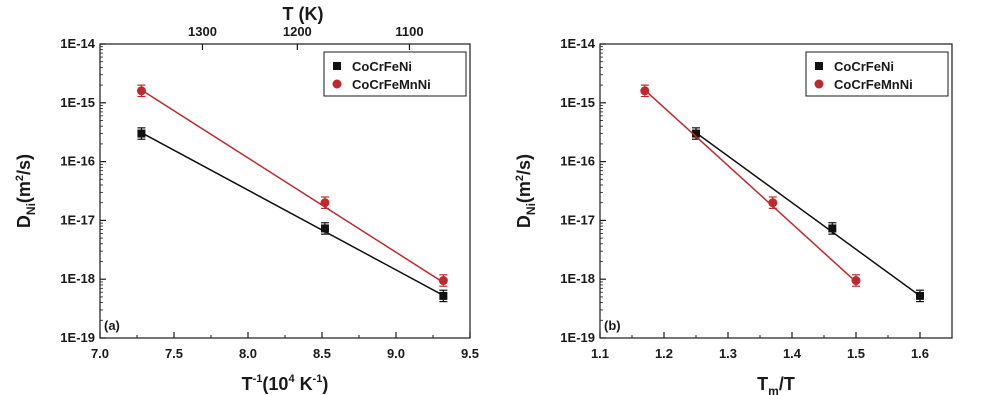  What do you see at coordinates (248, 353) in the screenshot?
I see `x-tick-label: 8.0` at bounding box center [248, 353].